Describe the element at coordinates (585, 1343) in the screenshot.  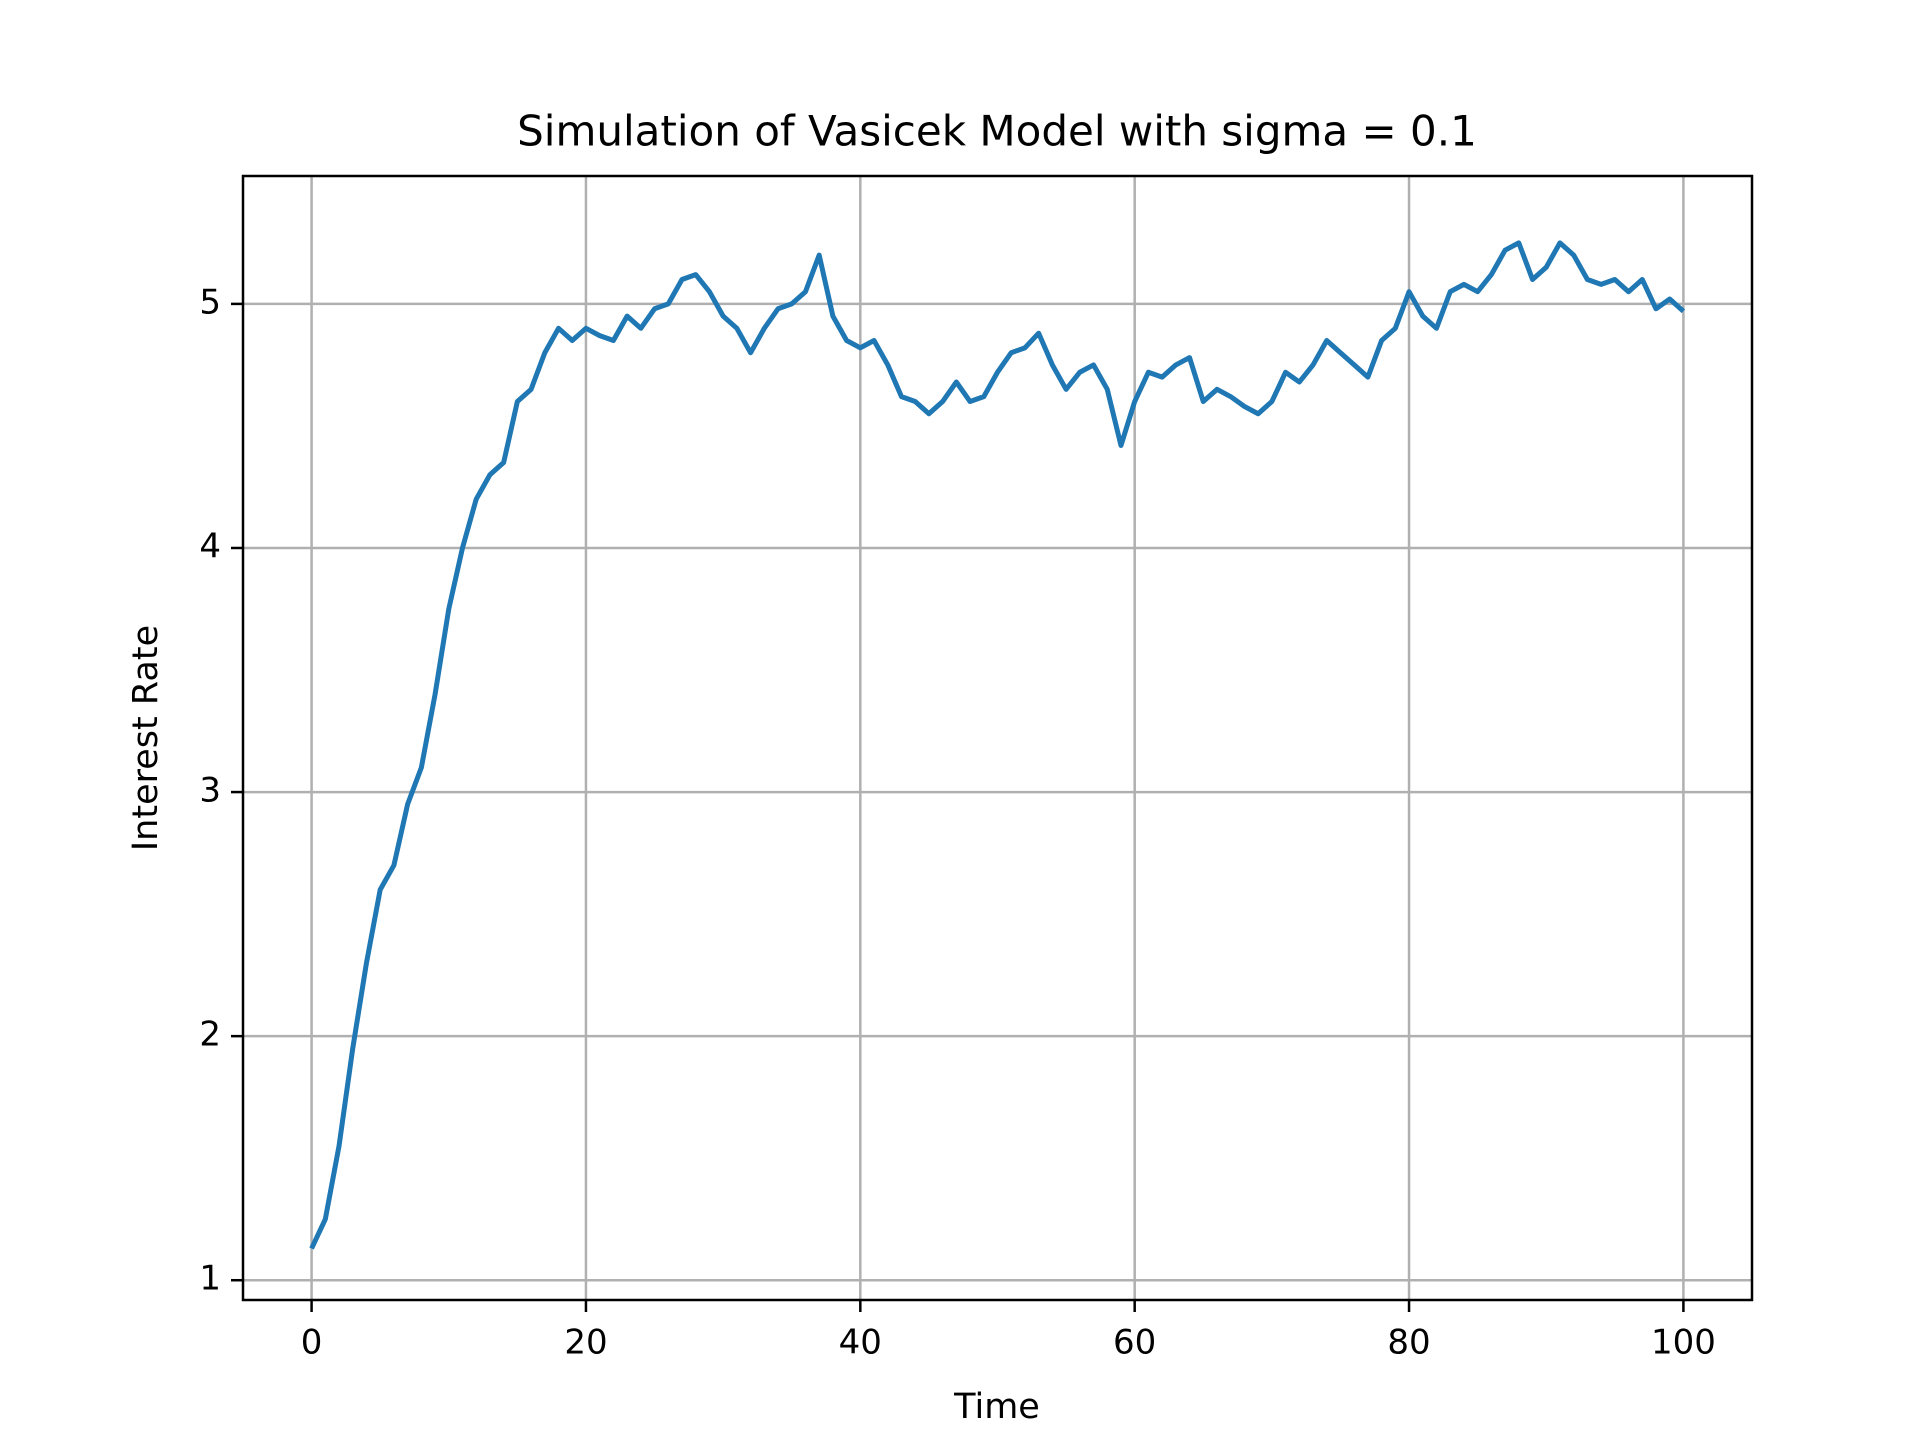
I see `x-tick-label: 20` at that location.